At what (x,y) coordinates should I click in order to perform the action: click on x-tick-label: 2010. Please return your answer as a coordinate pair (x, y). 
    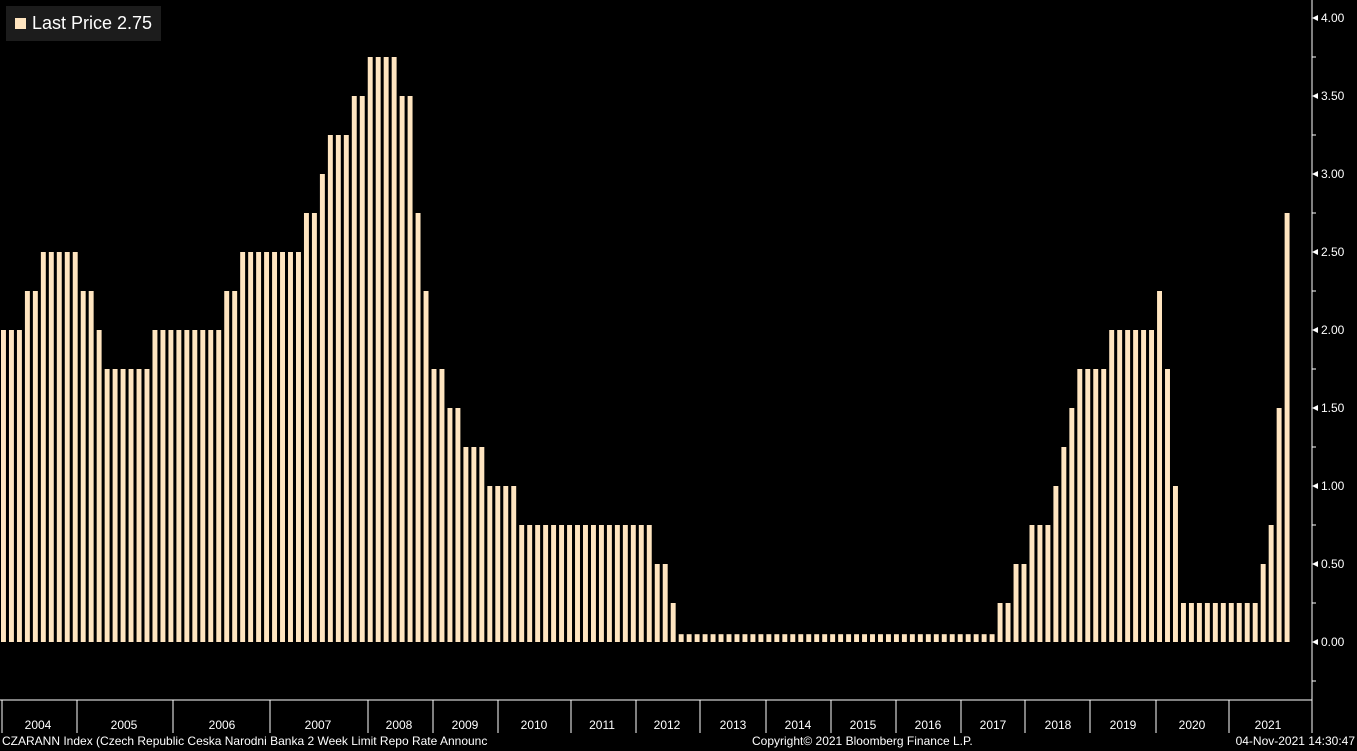
    Looking at the image, I should click on (534, 725).